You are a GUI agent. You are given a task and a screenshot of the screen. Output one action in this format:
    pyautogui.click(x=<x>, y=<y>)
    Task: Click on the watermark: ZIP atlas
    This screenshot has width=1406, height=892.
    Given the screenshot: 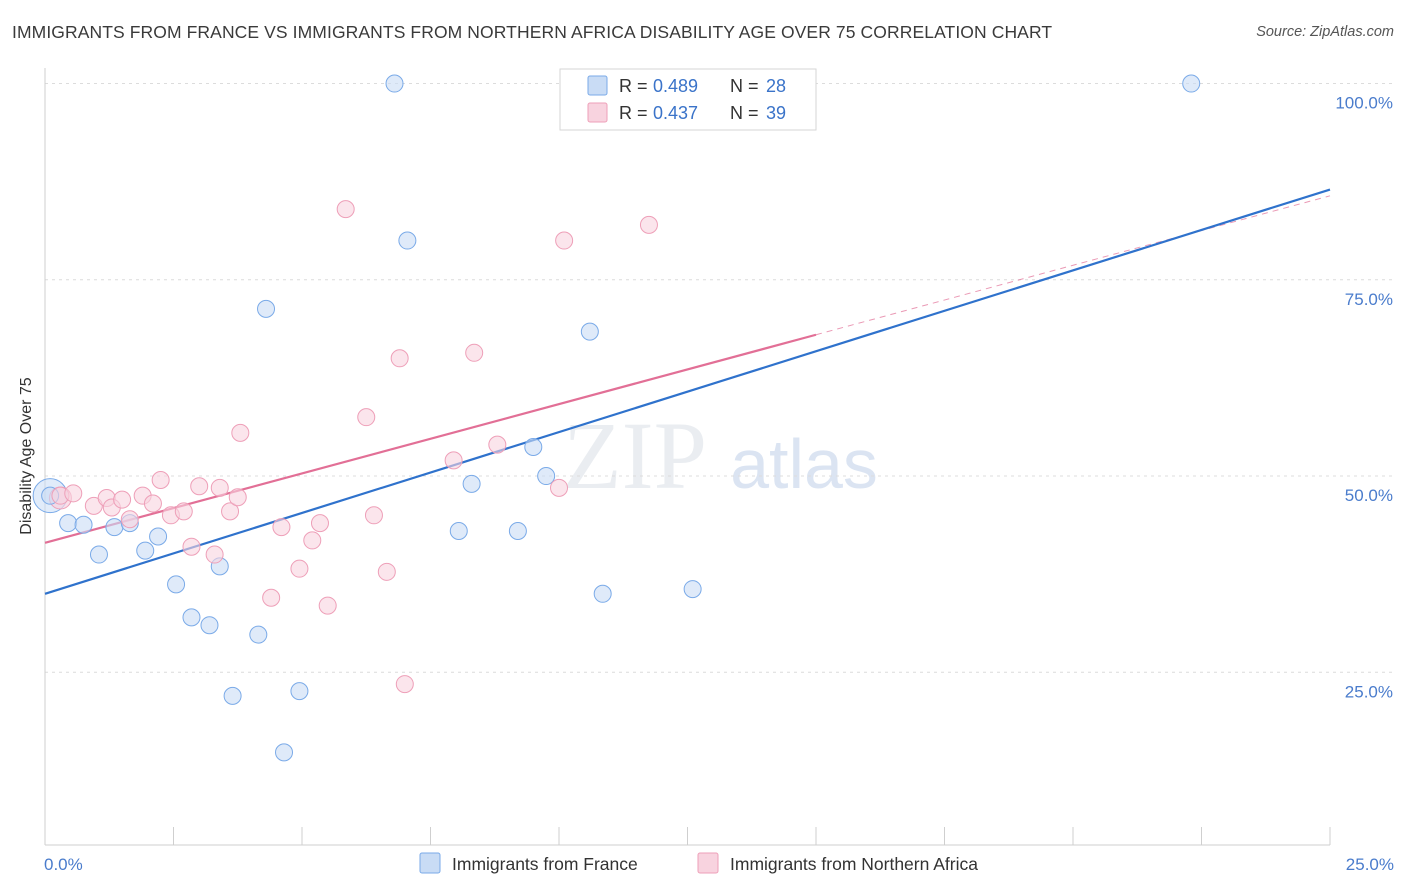 What is the action you would take?
    pyautogui.click(x=720, y=455)
    